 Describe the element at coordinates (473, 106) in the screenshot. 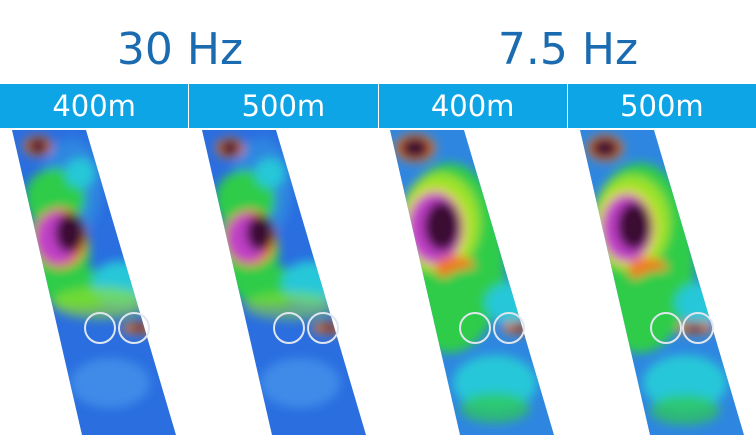

I see `depth-label-7-5hz-400m: 400m` at that location.